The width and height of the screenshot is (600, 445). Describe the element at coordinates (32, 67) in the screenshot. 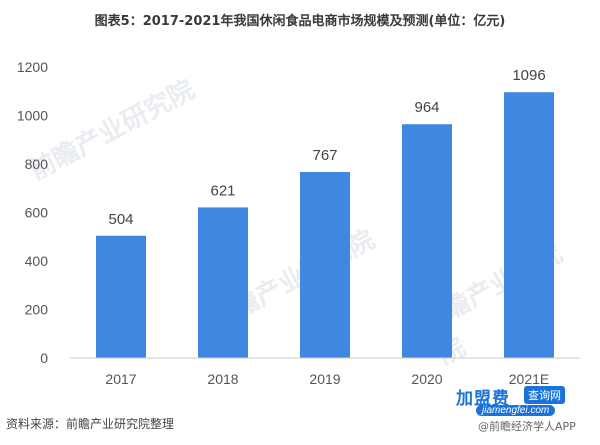

I see `y-tick-label: 1200` at that location.